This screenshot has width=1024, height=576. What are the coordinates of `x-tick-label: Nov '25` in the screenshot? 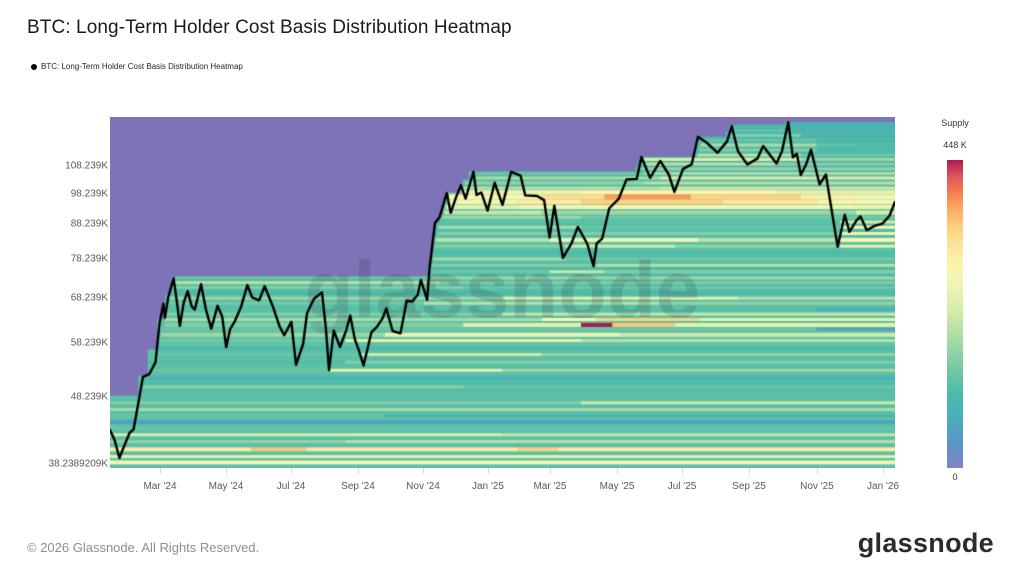 It's located at (817, 486).